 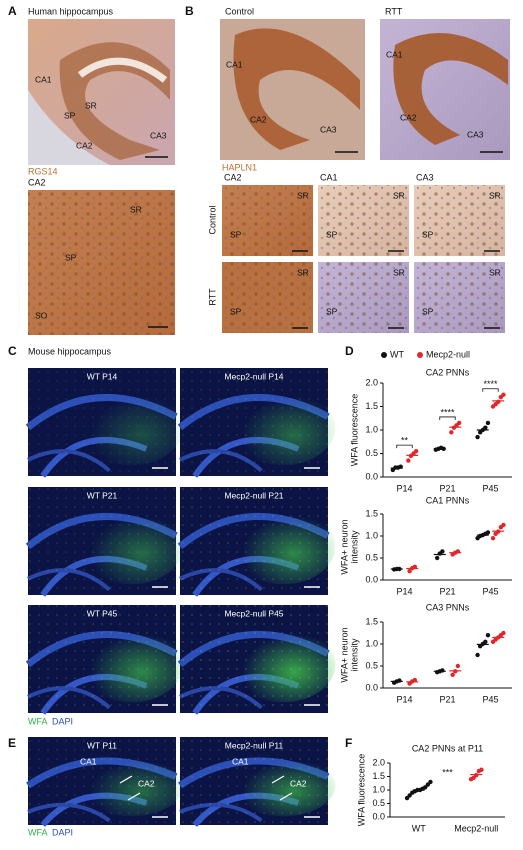 What do you see at coordinates (12, 351) in the screenshot?
I see `panel-letter: C` at bounding box center [12, 351].